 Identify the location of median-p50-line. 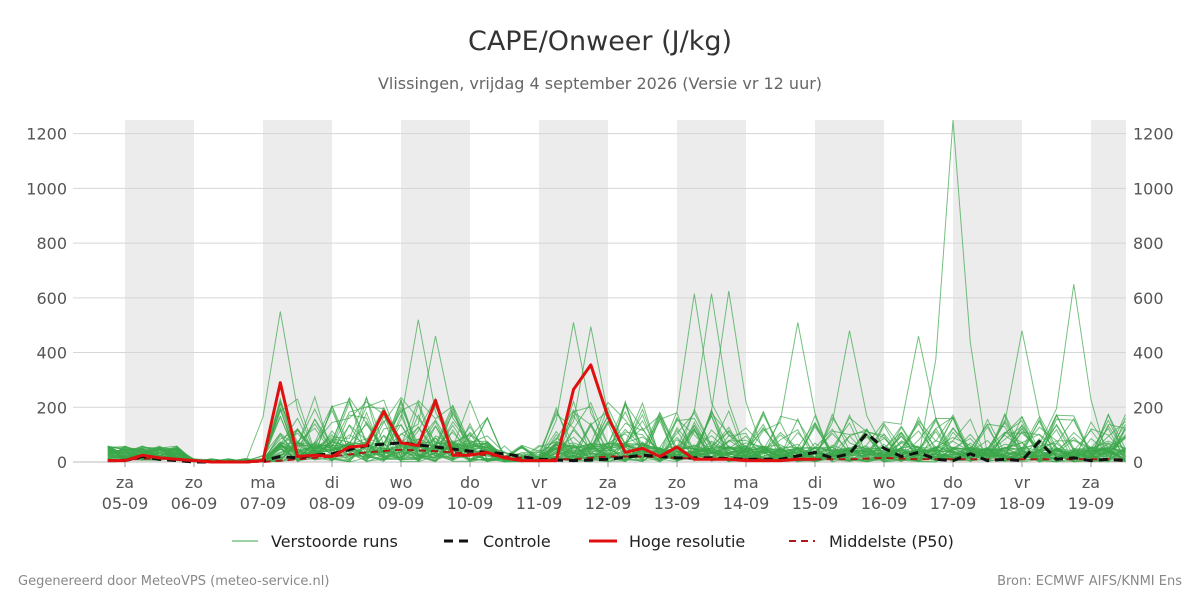
(616, 455).